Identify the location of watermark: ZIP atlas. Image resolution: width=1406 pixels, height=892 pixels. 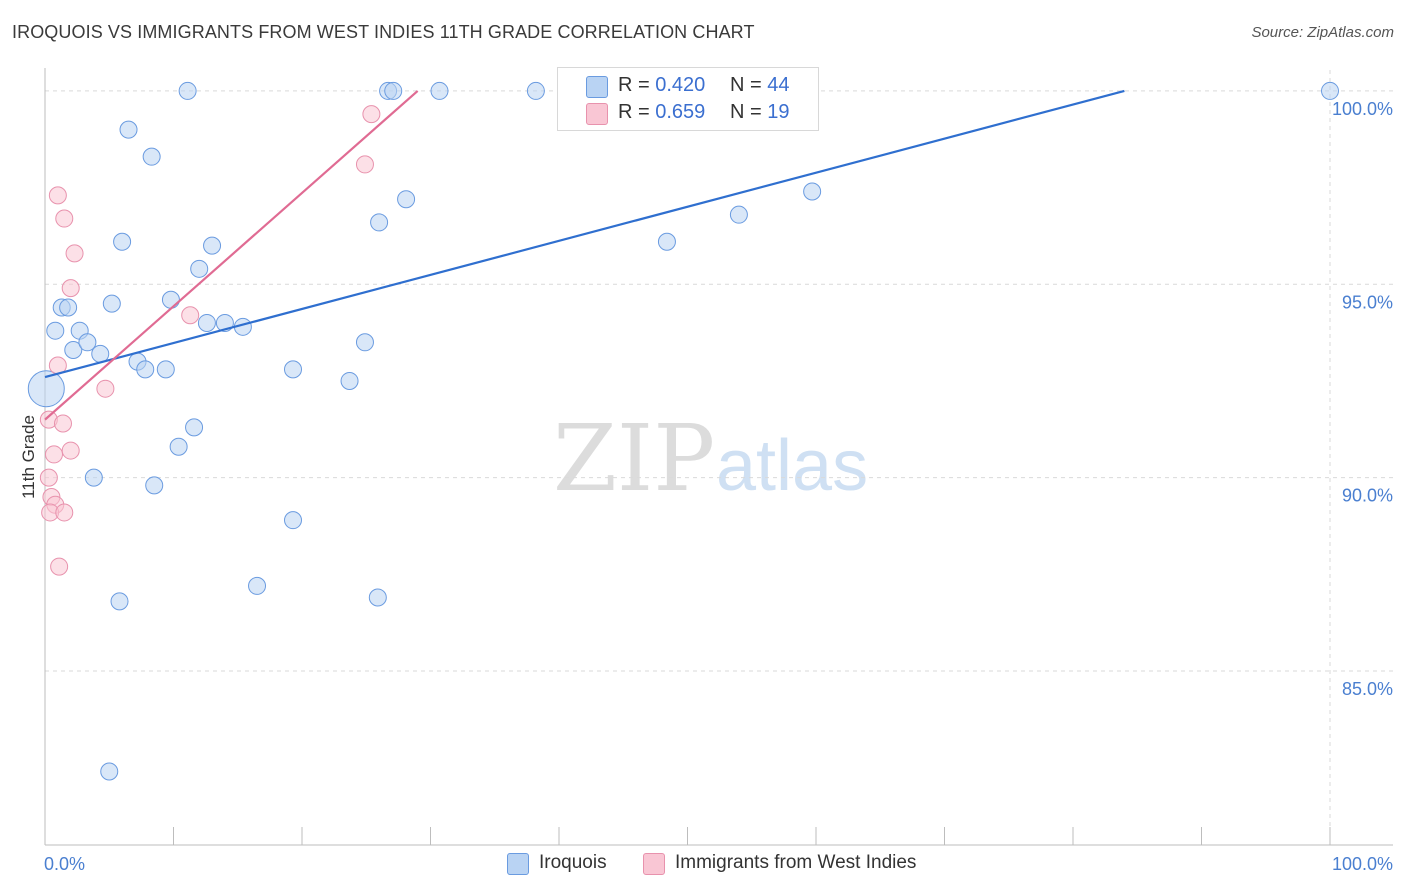
(710, 458).